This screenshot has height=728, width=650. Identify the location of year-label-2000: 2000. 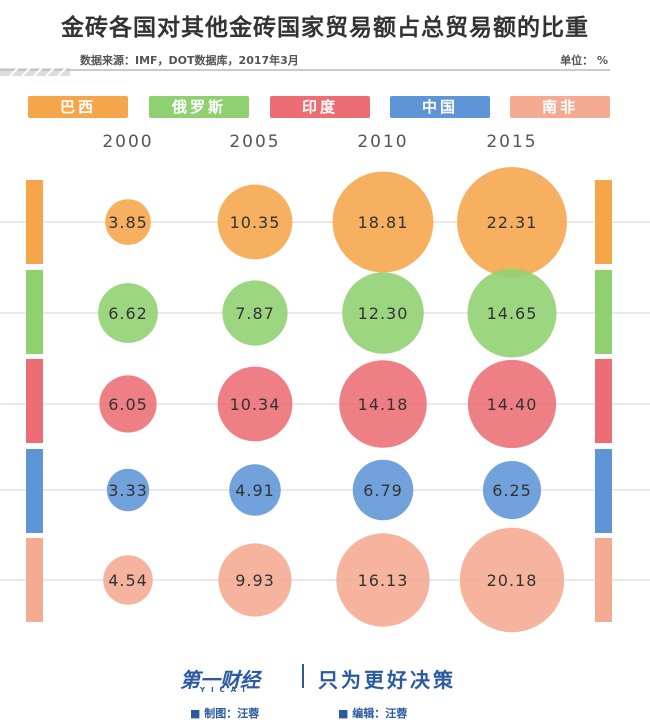
(127, 142).